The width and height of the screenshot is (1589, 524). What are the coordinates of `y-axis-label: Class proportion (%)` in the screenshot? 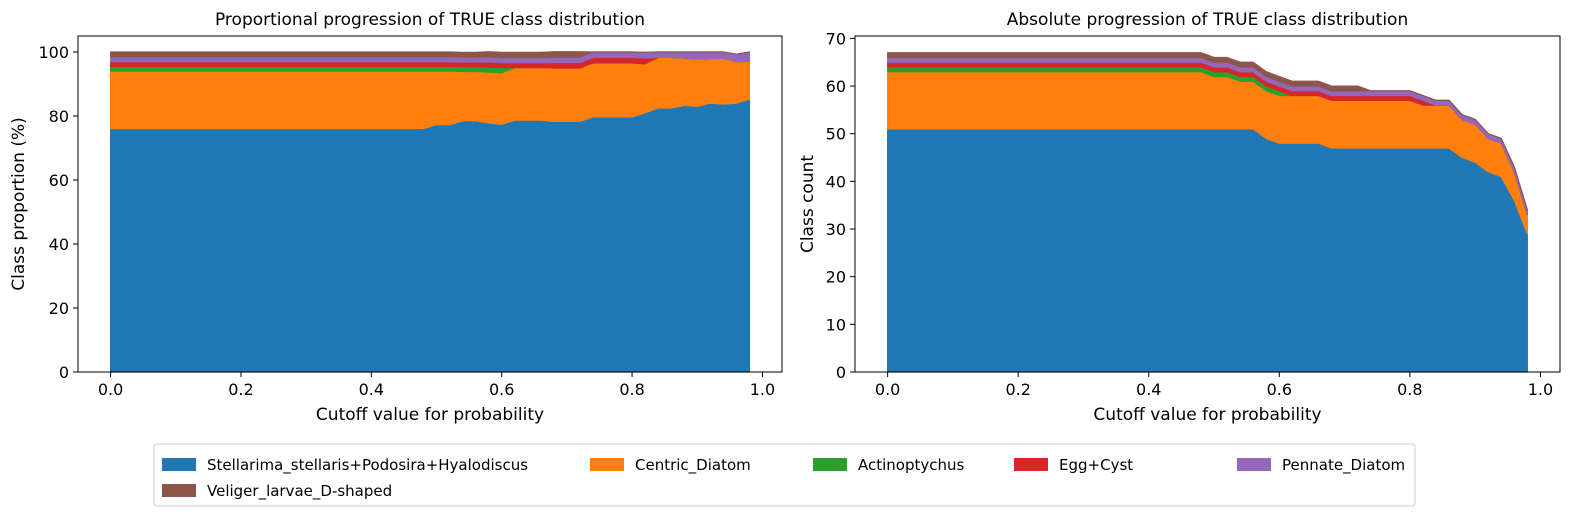 It's located at (19, 204).